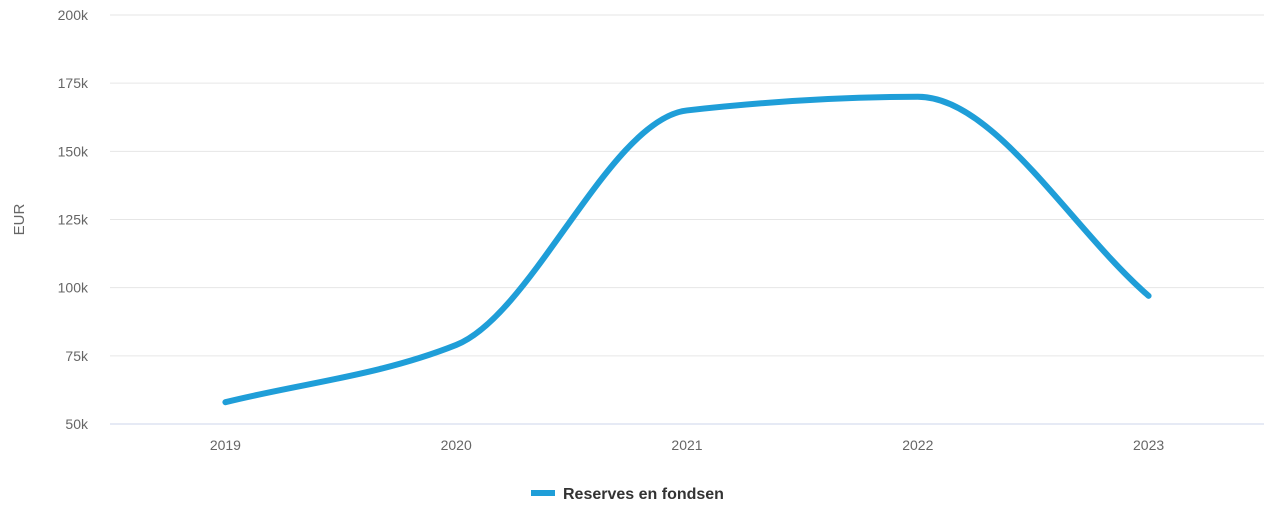 The height and width of the screenshot is (512, 1274). I want to click on legend: Reserves en fondsen, so click(627, 494).